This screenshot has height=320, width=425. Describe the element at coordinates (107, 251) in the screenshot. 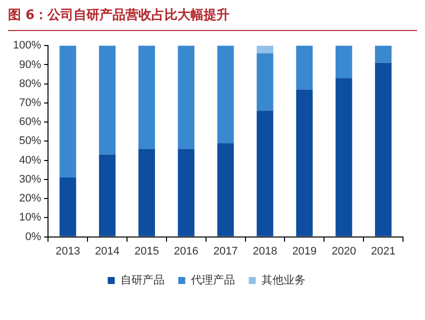

I see `x-tick-label: 2014` at that location.